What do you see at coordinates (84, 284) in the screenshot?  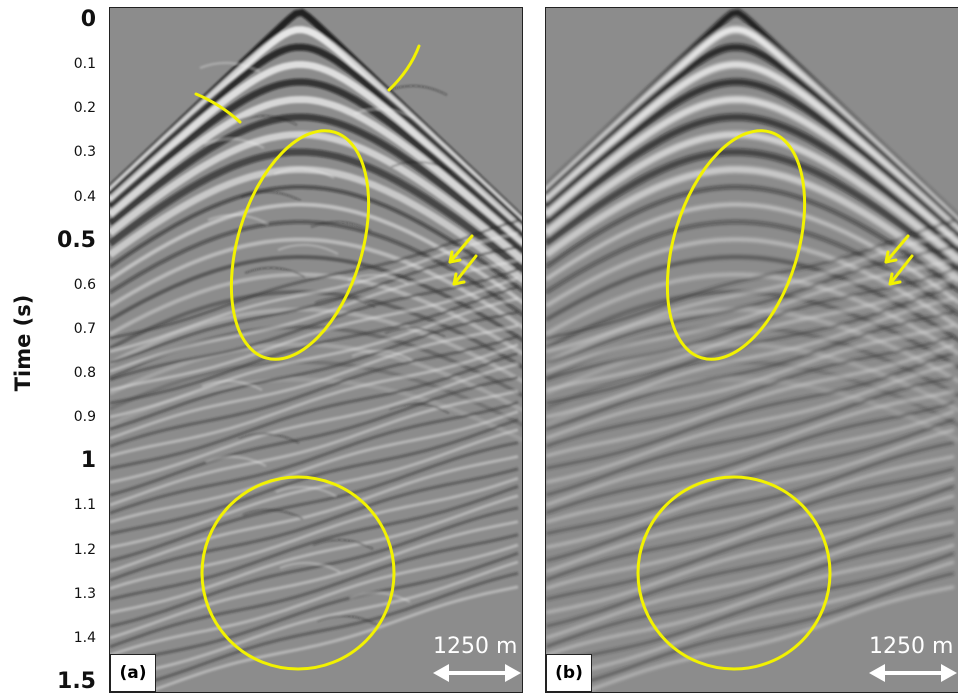 I see `y-tick-label: 0.6` at bounding box center [84, 284].